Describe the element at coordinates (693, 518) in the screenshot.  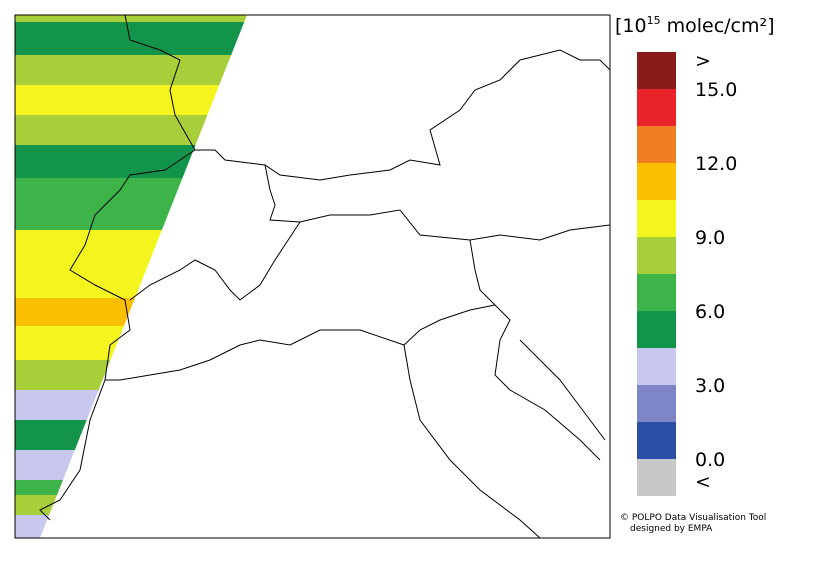
I see `credit-line: © POLPO Data Visualisation Tool` at that location.